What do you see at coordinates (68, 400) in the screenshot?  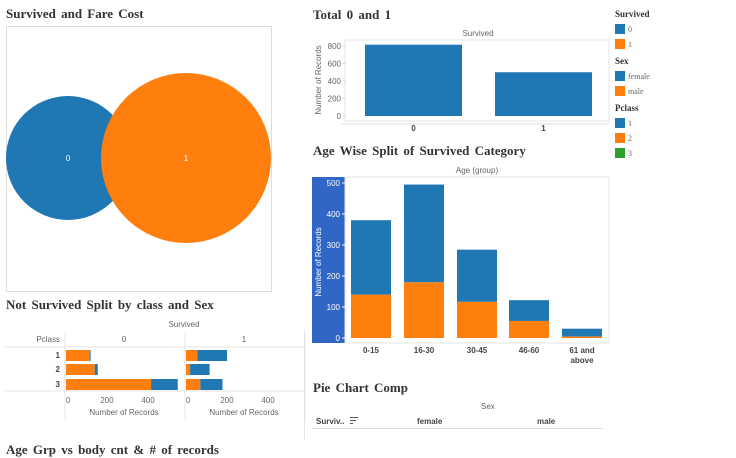 I see `split-xtick: 0` at bounding box center [68, 400].